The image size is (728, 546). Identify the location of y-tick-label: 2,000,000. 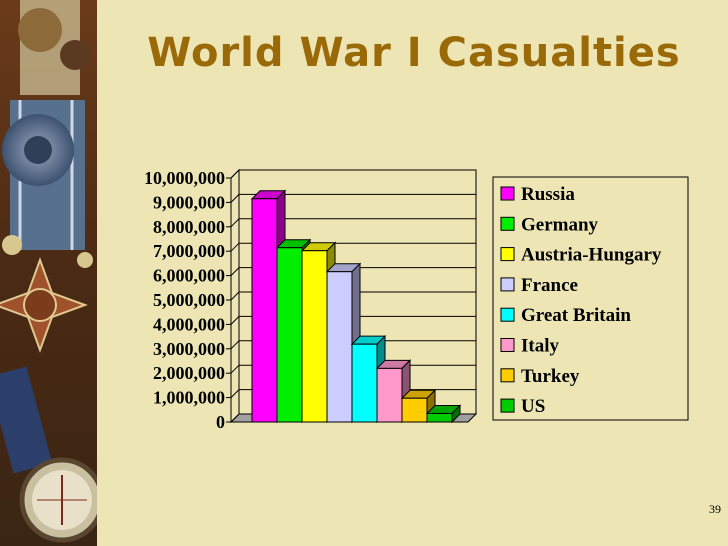
(189, 373).